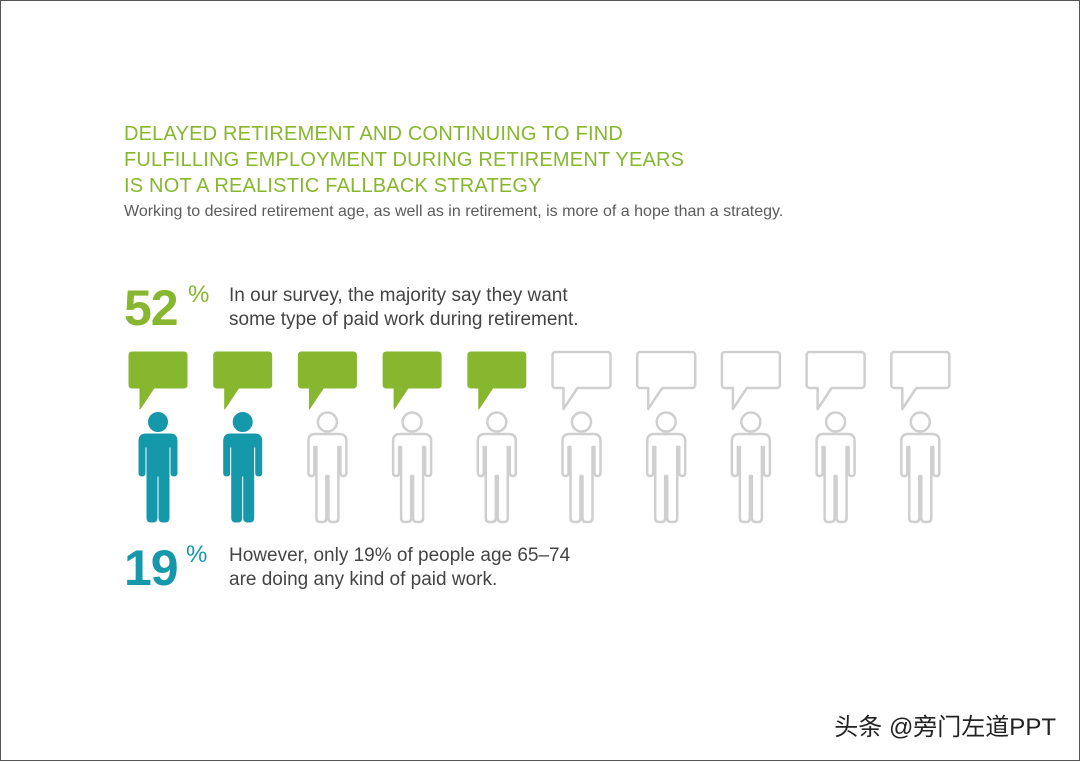 Image resolution: width=1080 pixels, height=761 pixels. What do you see at coordinates (945, 727) in the screenshot?
I see `watermark: 头条 @旁门左道PPT` at bounding box center [945, 727].